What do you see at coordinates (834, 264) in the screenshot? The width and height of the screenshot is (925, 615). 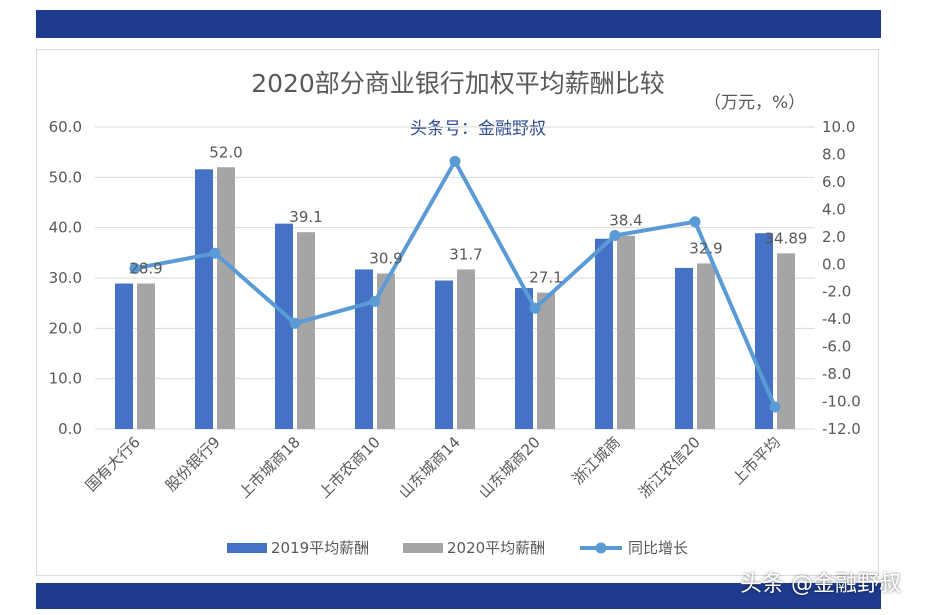 I see `right-tick-label: 0.0` at bounding box center [834, 264].